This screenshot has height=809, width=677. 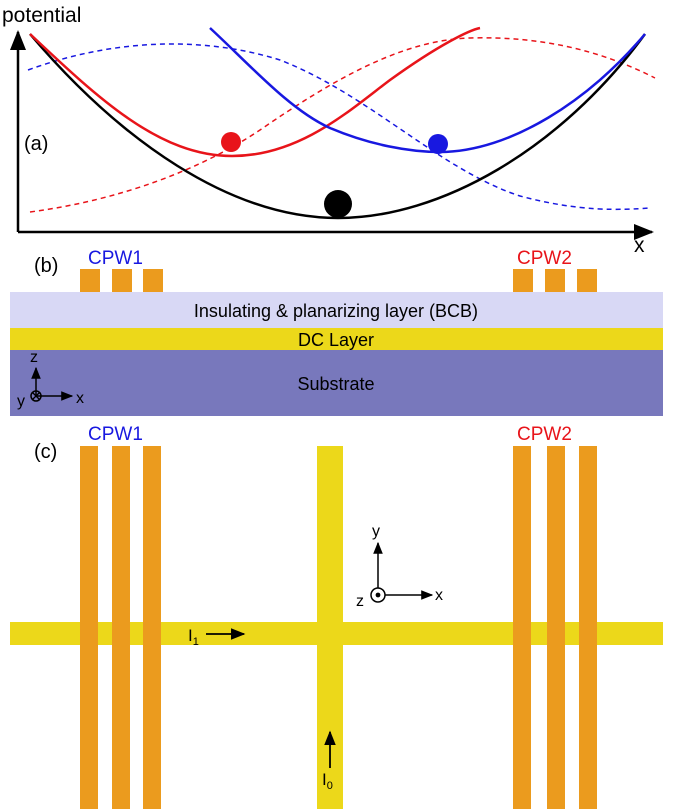 What do you see at coordinates (80, 398) in the screenshot?
I see `x-axis-label-b: x` at bounding box center [80, 398].